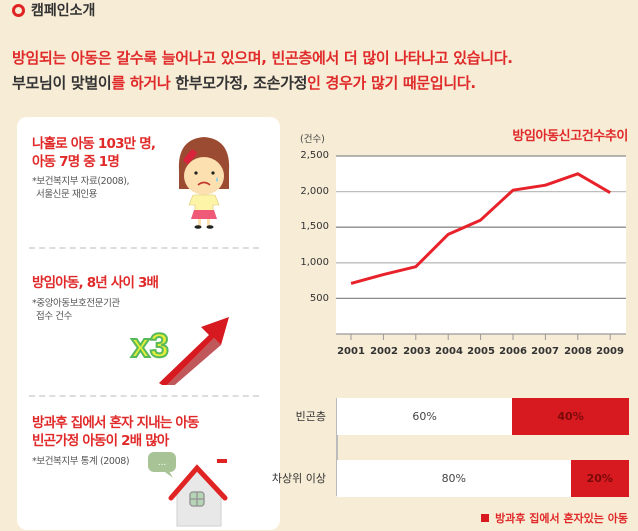  Describe the element at coordinates (561, 518) in the screenshot. I see `legend-label: 방과후 집에서 혼자있는 아동` at that location.